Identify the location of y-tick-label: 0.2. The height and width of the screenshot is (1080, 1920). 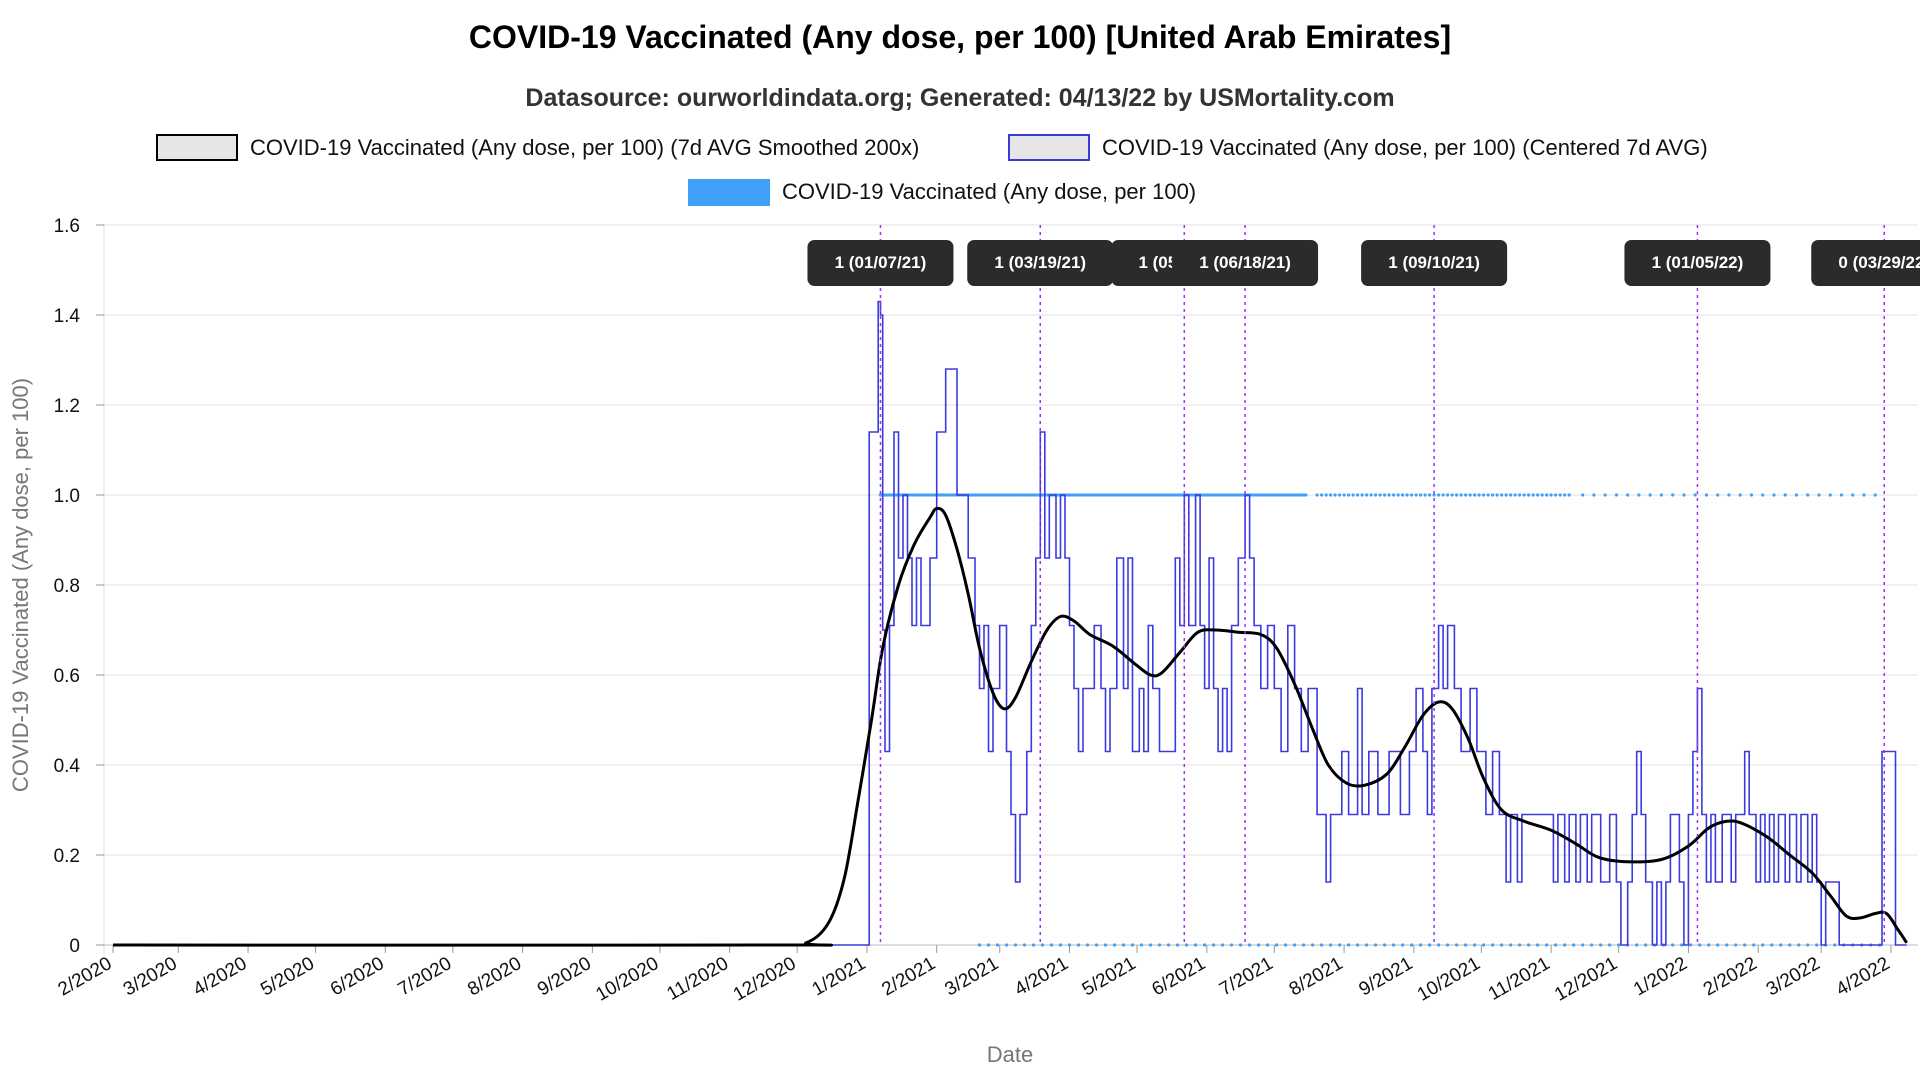
(67, 856).